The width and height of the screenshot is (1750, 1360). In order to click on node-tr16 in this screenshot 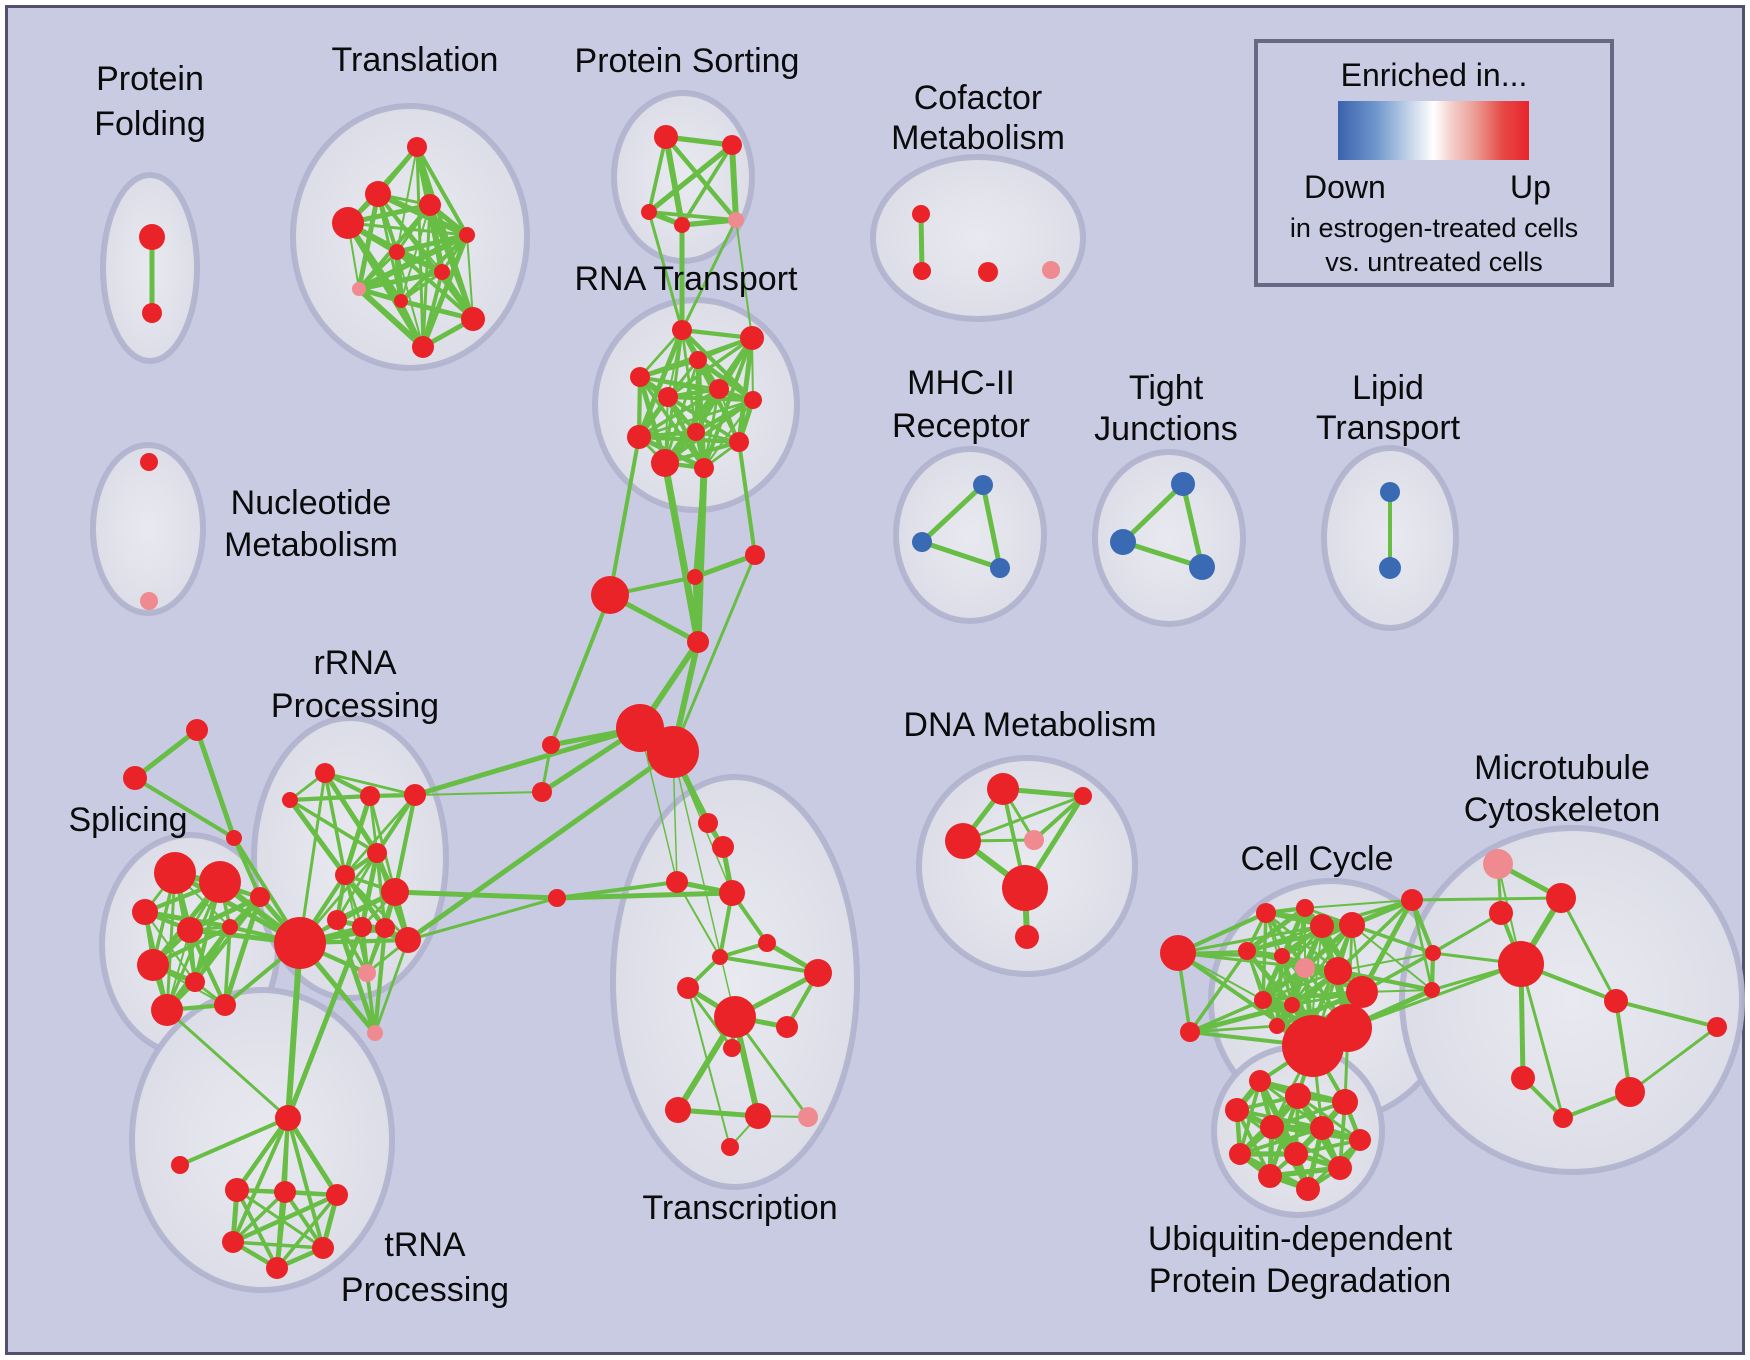, I will do `click(730, 1147)`.